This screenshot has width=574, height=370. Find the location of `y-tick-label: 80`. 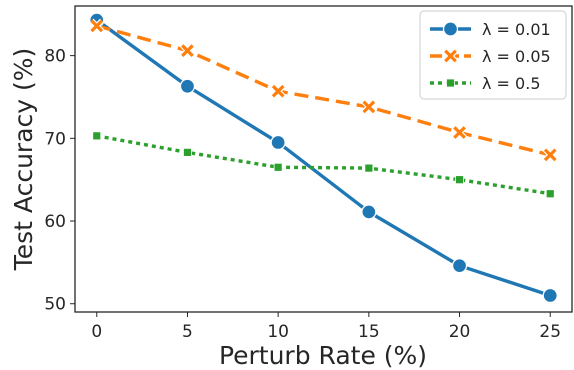

y-tick-label: 80 is located at coordinates (55, 57).